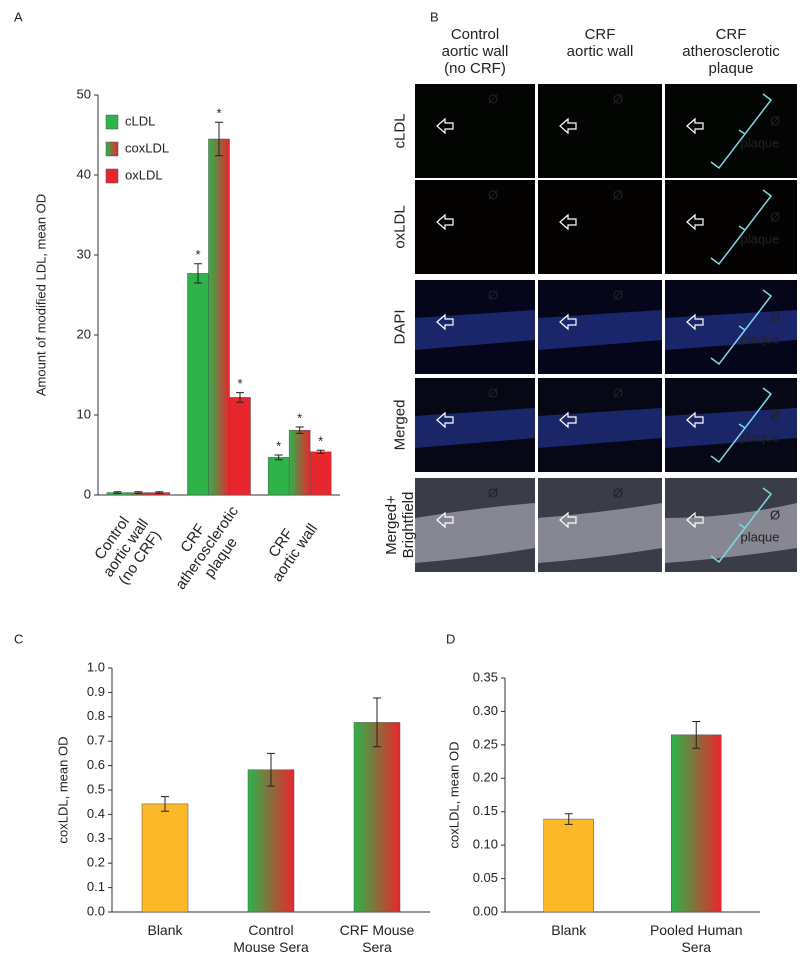  Describe the element at coordinates (696, 938) in the screenshot. I see `x-tick-label: Pooled Human Sera` at that location.